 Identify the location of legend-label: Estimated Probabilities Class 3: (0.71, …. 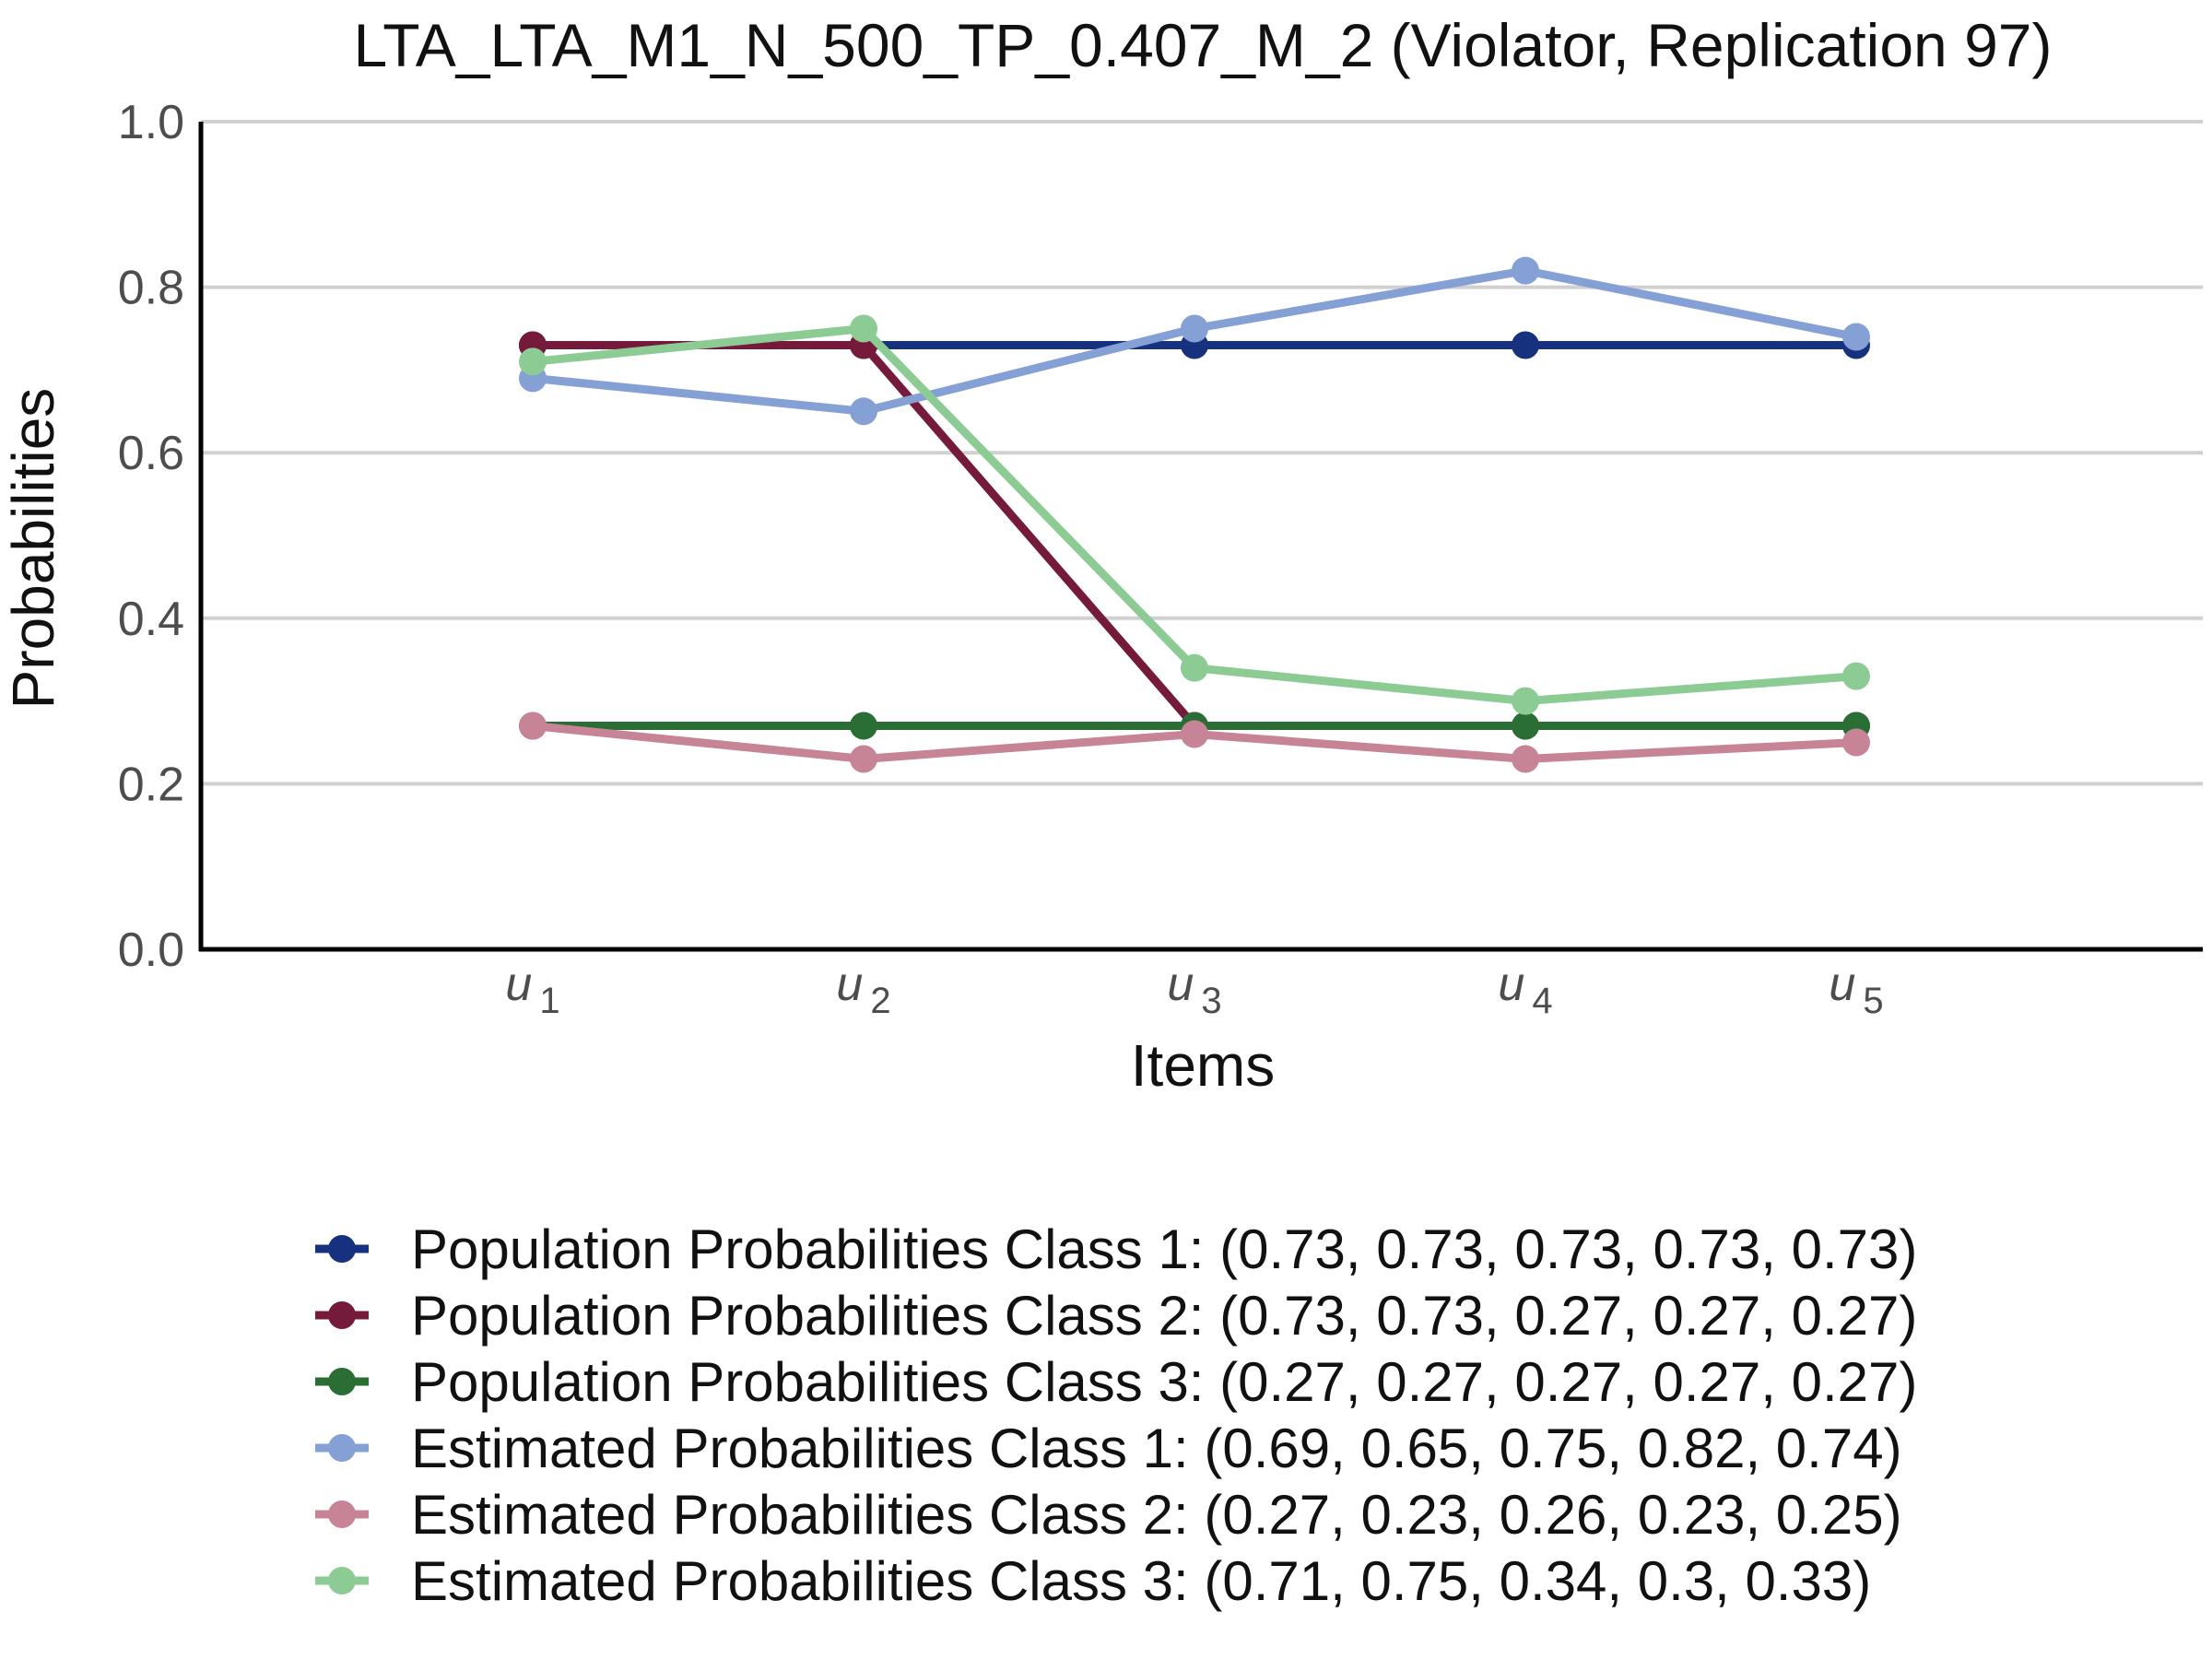
(1141, 1581).